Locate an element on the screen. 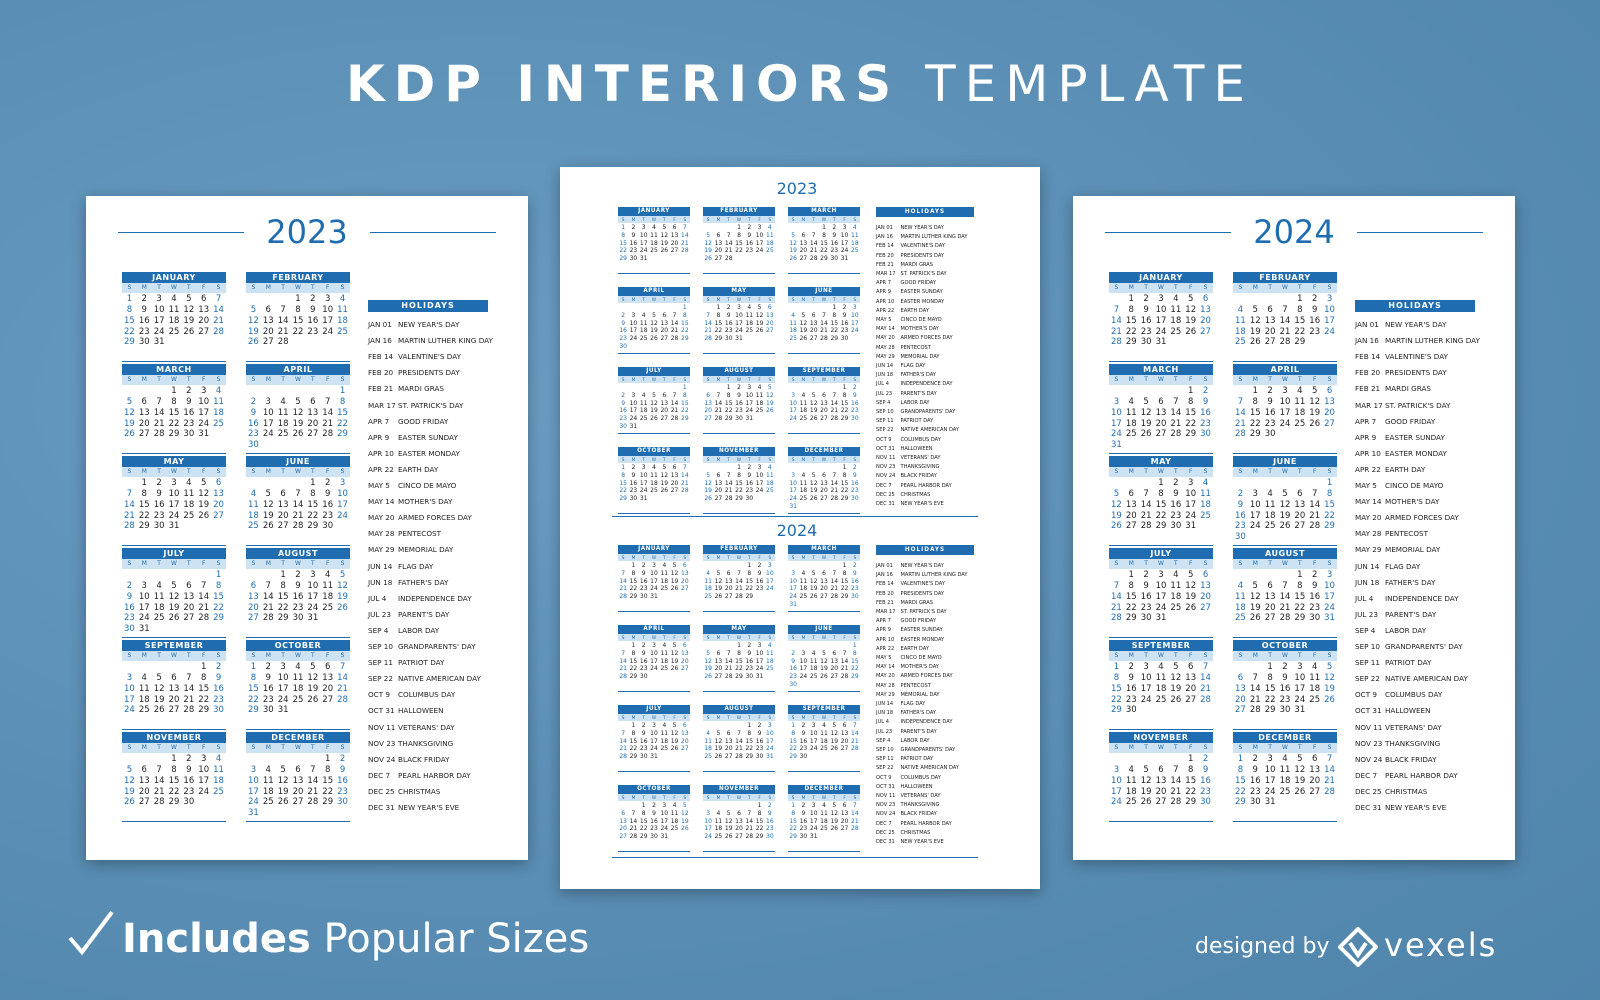 This screenshot has height=1000, width=1600. day: 3 is located at coordinates (803, 653).